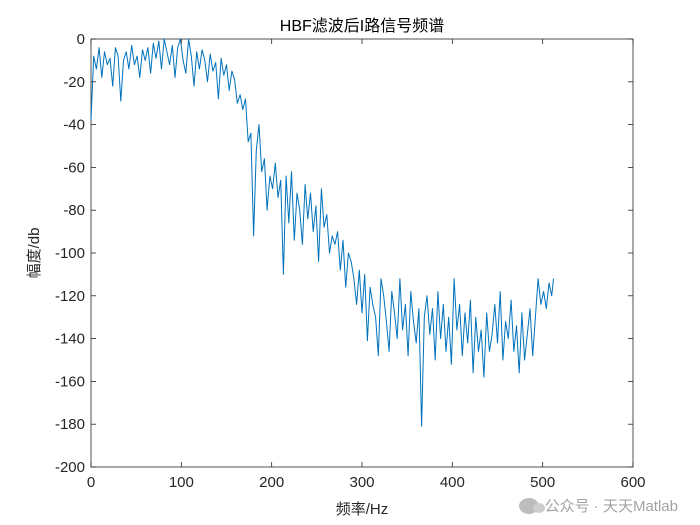  I want to click on x-tick-label: 200, so click(271, 482).